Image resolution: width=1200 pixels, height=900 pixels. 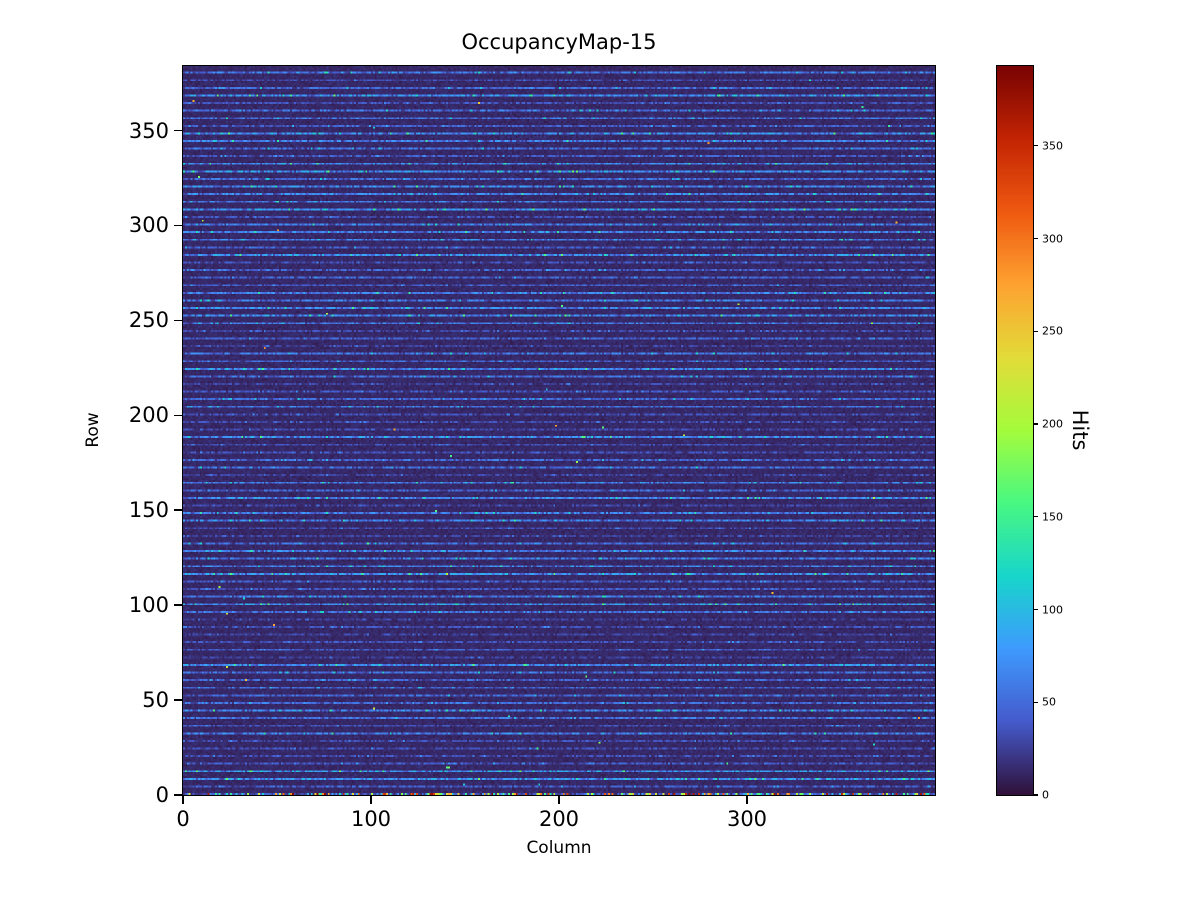 I want to click on y-tick-label: 200, so click(x=148, y=415).